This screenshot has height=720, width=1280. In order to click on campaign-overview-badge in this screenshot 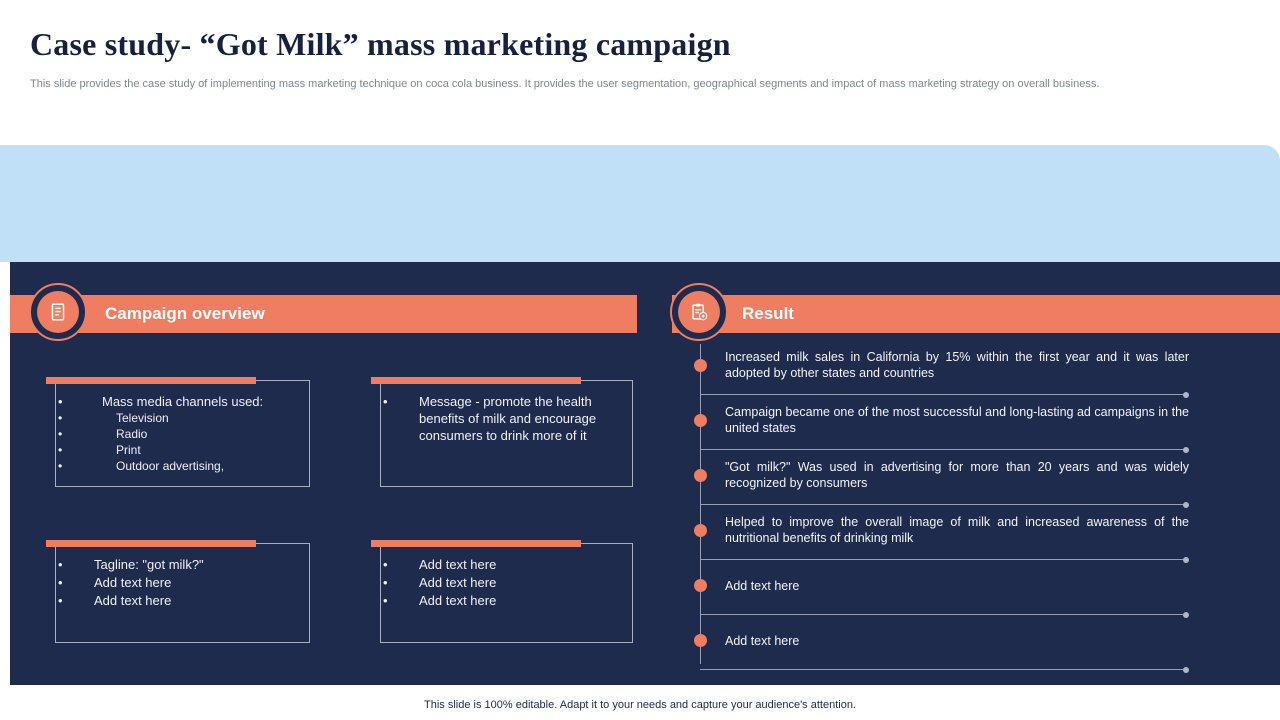, I will do `click(58, 312)`.